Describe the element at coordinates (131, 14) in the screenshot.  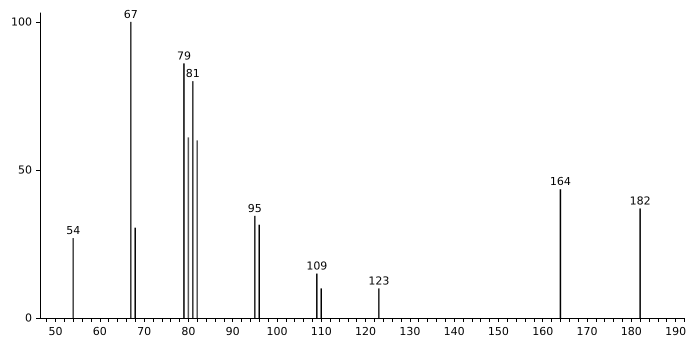
I see `annotation: 67` at that location.